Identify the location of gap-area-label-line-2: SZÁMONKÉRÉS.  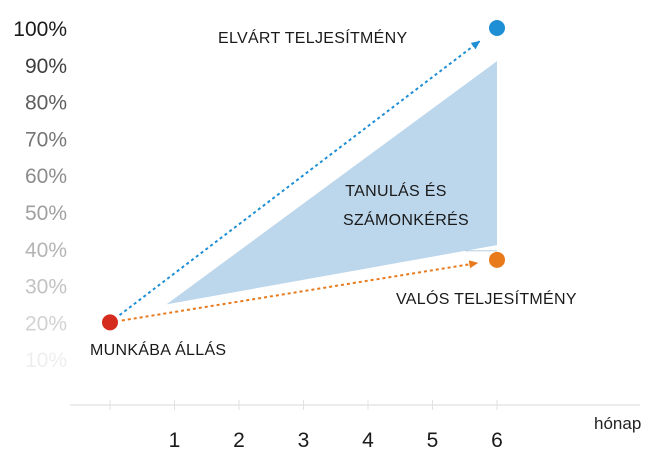
(406, 219).